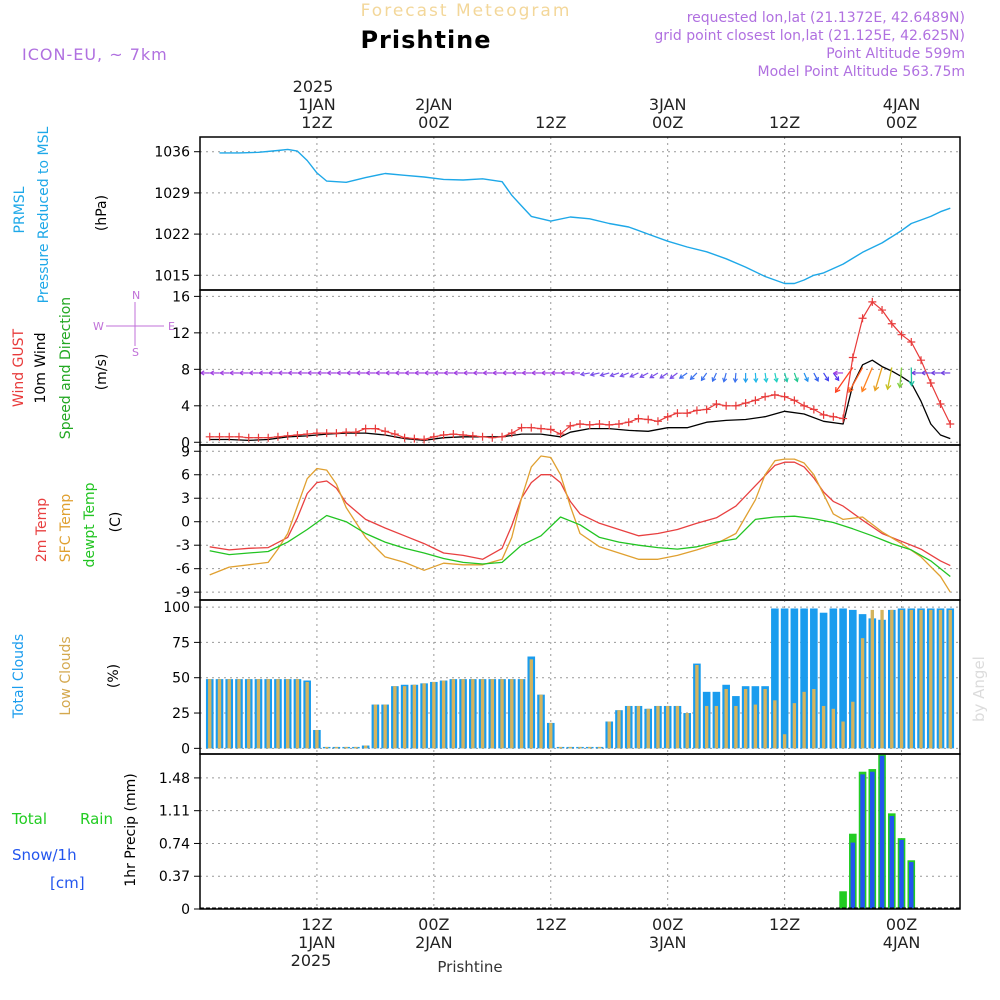 The width and height of the screenshot is (1000, 1000). What do you see at coordinates (181, 334) in the screenshot?
I see `y-tick-label: 12` at bounding box center [181, 334].